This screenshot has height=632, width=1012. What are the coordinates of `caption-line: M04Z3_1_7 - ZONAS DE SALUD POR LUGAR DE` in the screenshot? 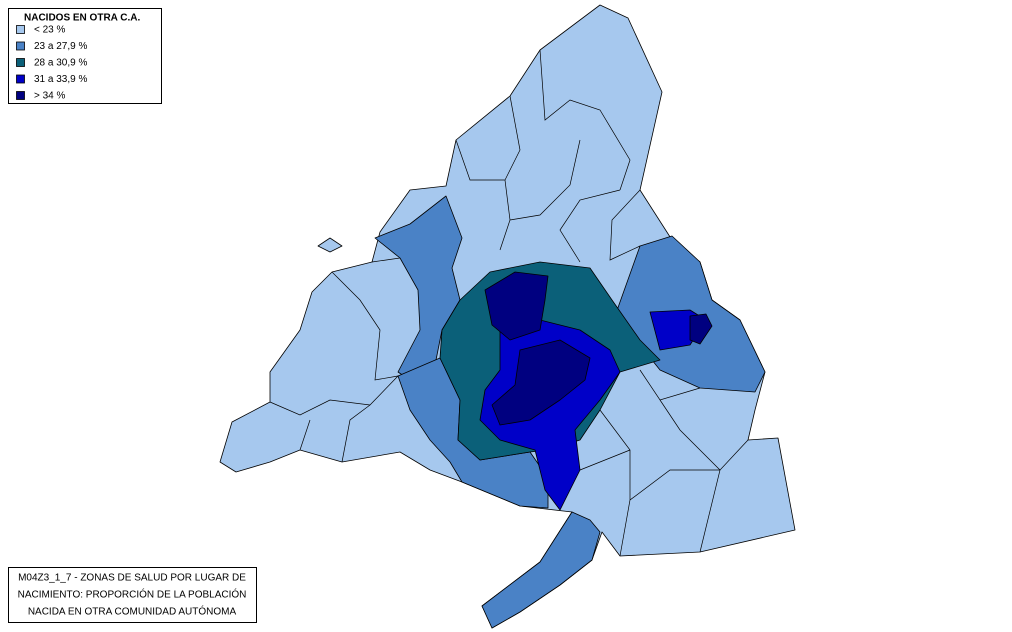 It's located at (132, 578).